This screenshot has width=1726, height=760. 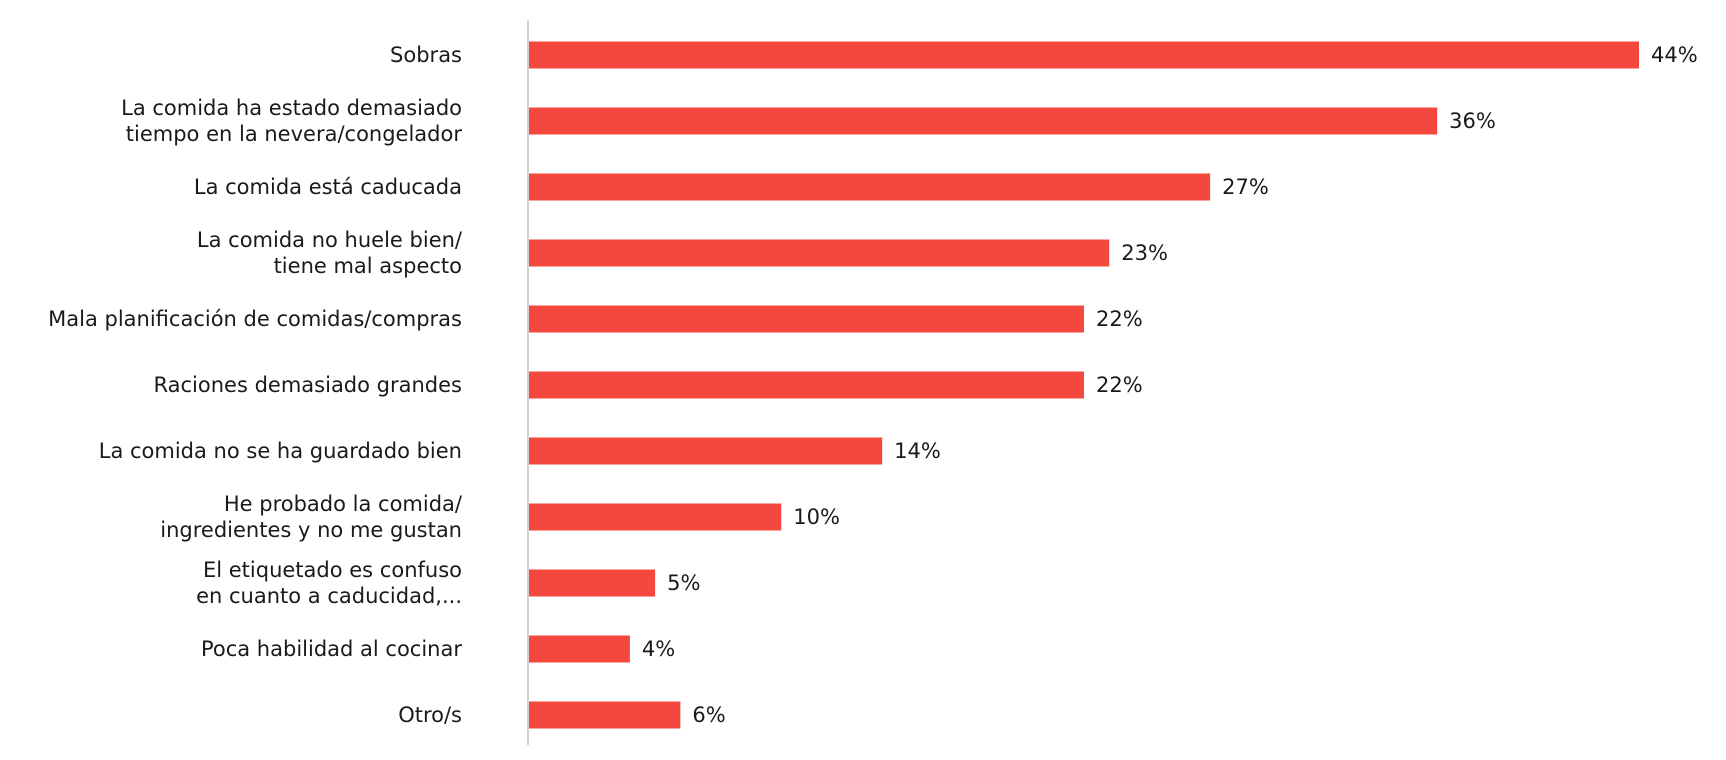 I want to click on category-label: La comida no se ha guardado bien, so click(x=280, y=451).